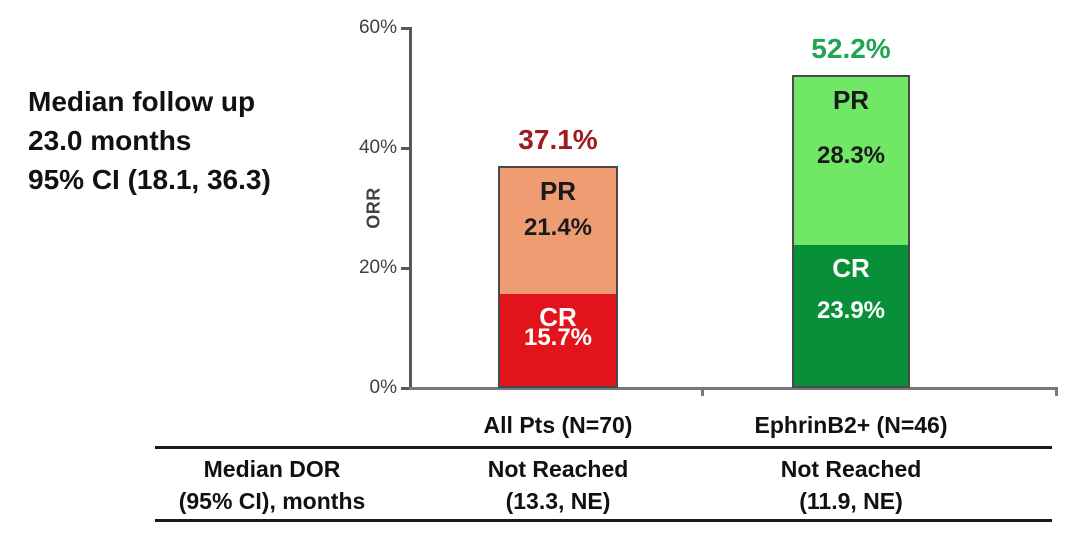 This screenshot has width=1080, height=543. Describe the element at coordinates (851, 155) in the screenshot. I see `pr-segment-value: 28.3%` at that location.